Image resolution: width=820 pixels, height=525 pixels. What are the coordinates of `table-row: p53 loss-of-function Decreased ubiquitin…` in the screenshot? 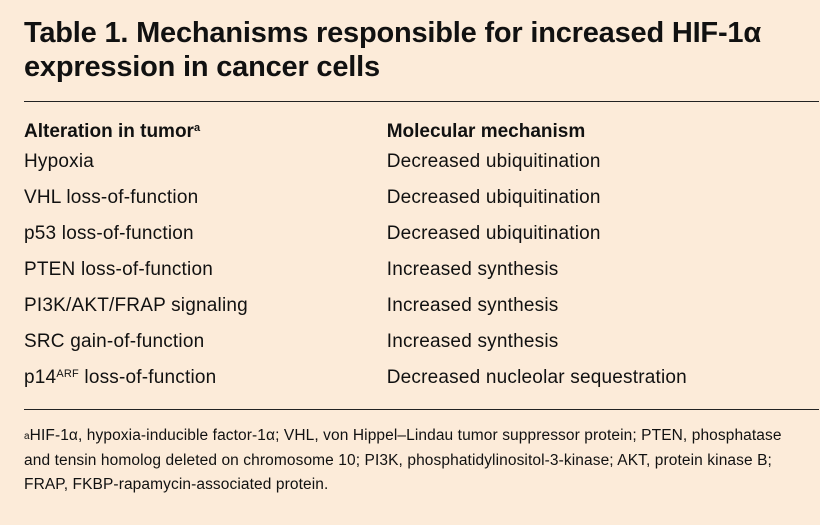 It's located at (408, 241).